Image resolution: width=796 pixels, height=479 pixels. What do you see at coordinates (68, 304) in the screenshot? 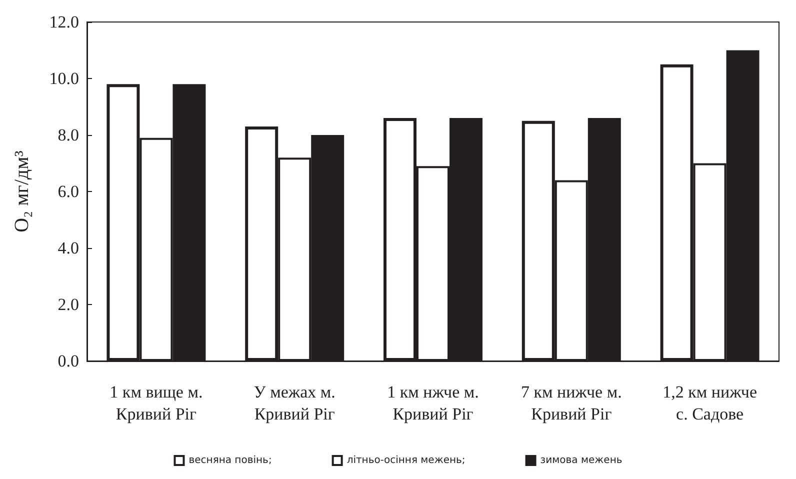
I see `y-tick-label: 2.0` at bounding box center [68, 304].